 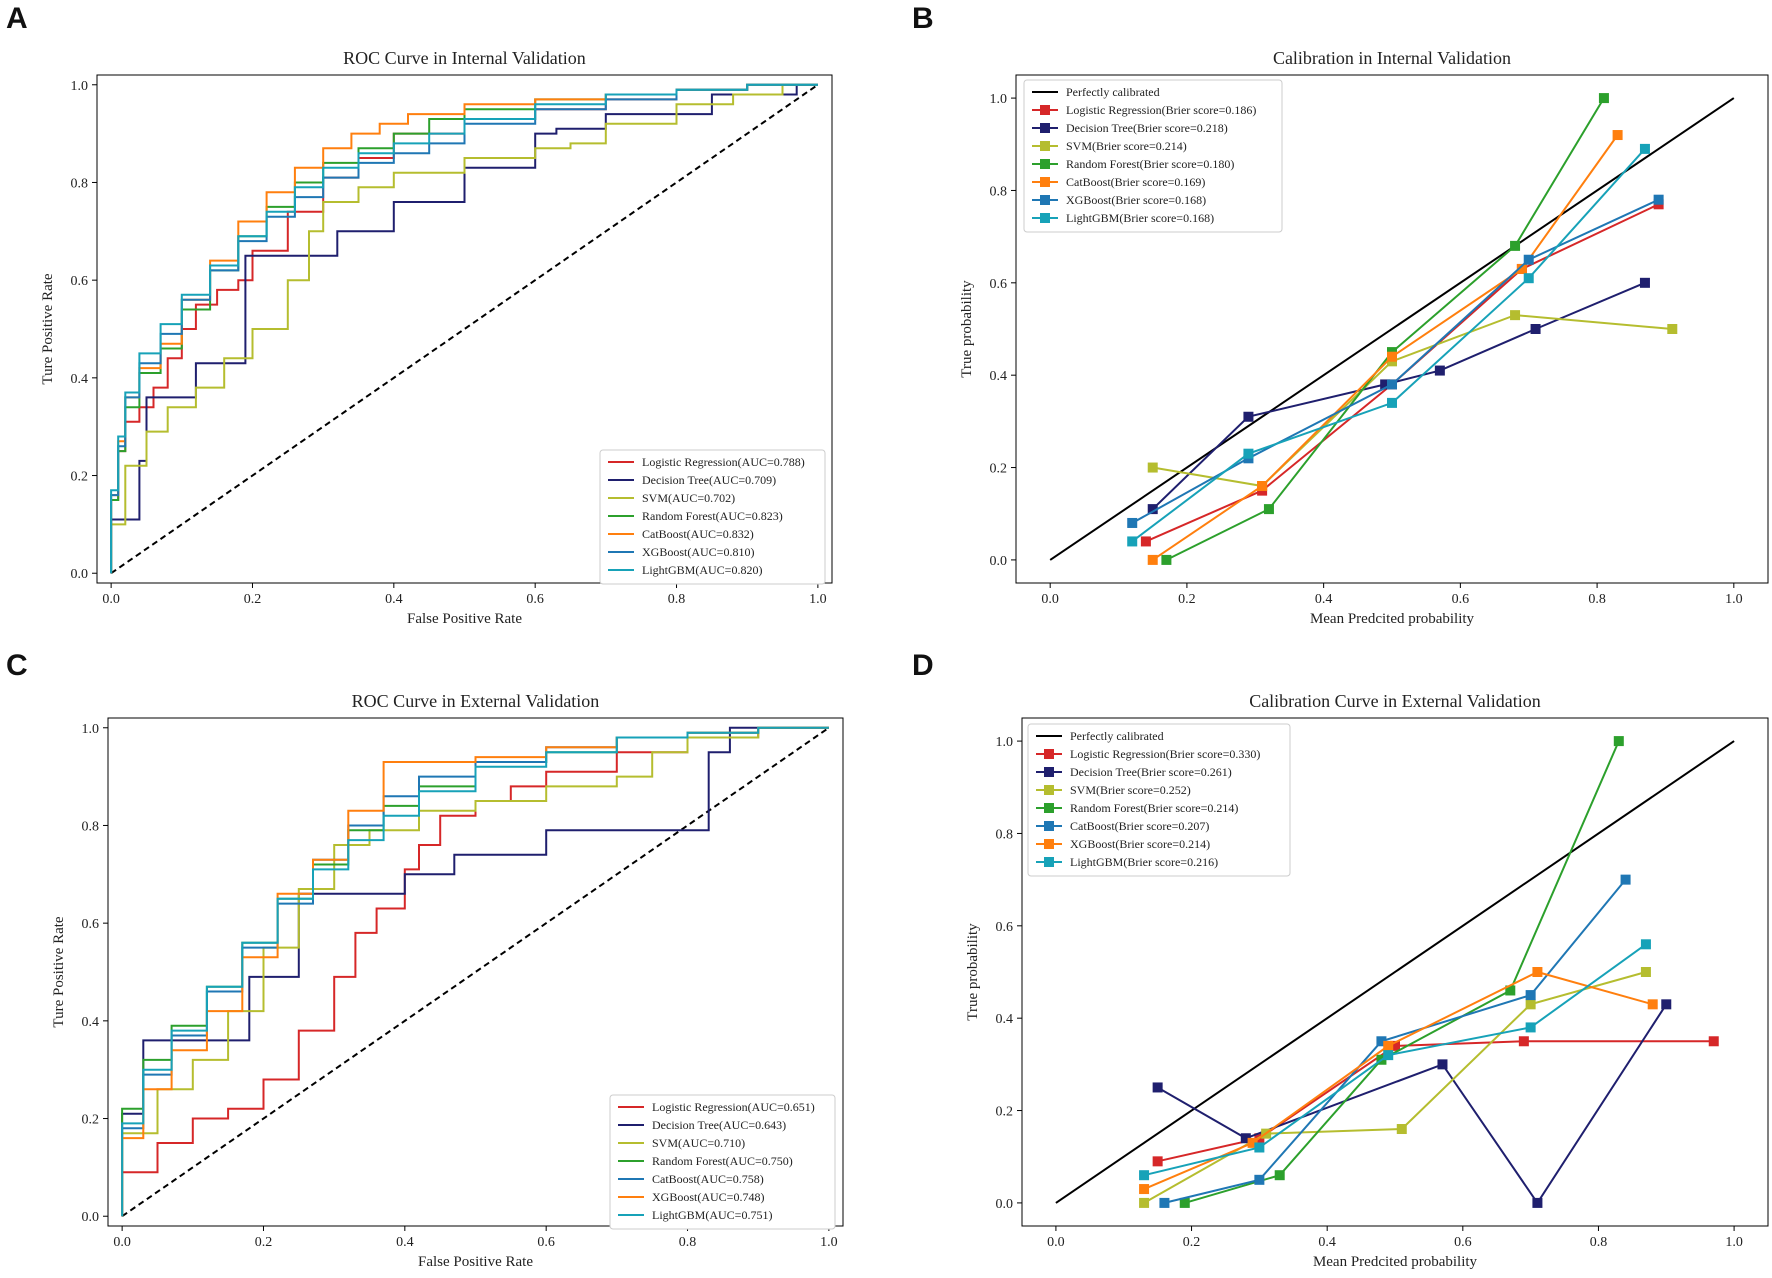 What do you see at coordinates (709, 480) in the screenshot?
I see `legend-label: Decision Tree(AUC=0.709)` at bounding box center [709, 480].